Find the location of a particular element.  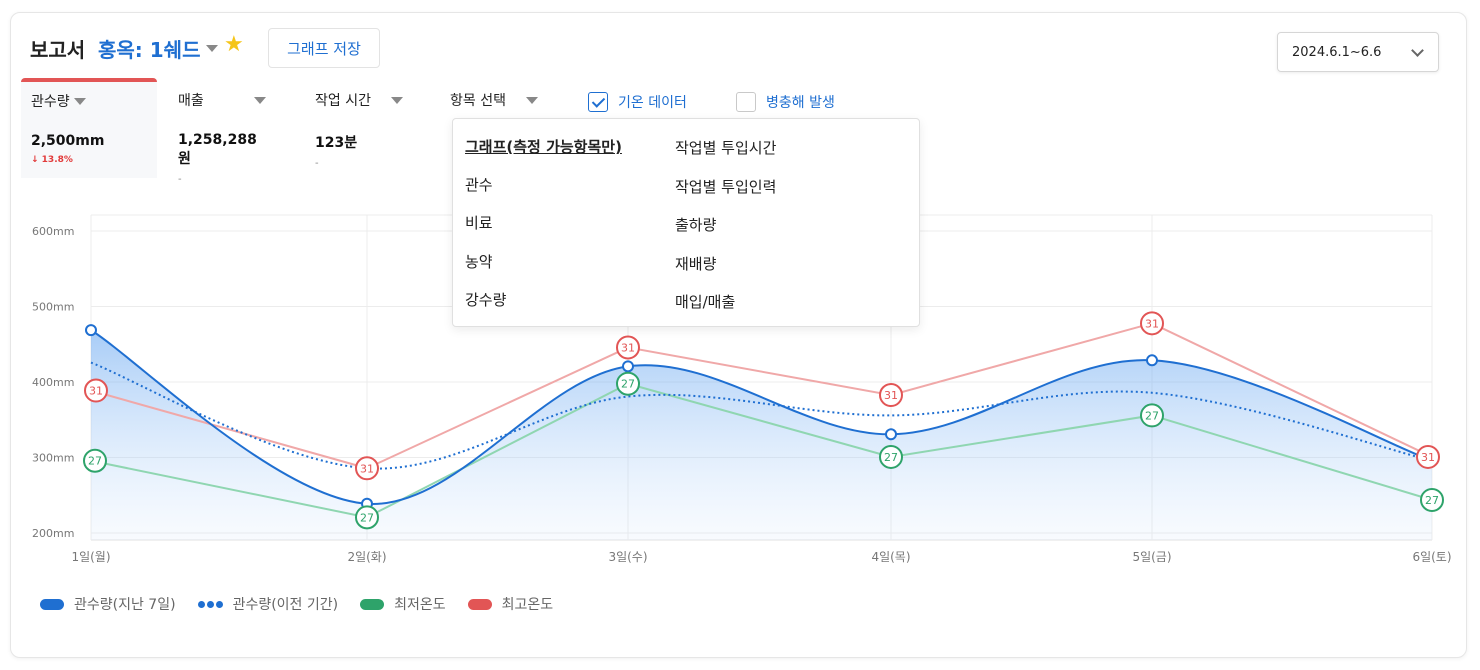

legend-label: 최고온도 is located at coordinates (527, 605).